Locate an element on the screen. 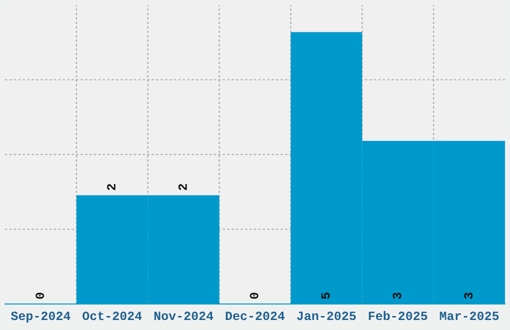 This screenshot has height=330, width=510. x-tick-label: Feb-2025 is located at coordinates (398, 315).